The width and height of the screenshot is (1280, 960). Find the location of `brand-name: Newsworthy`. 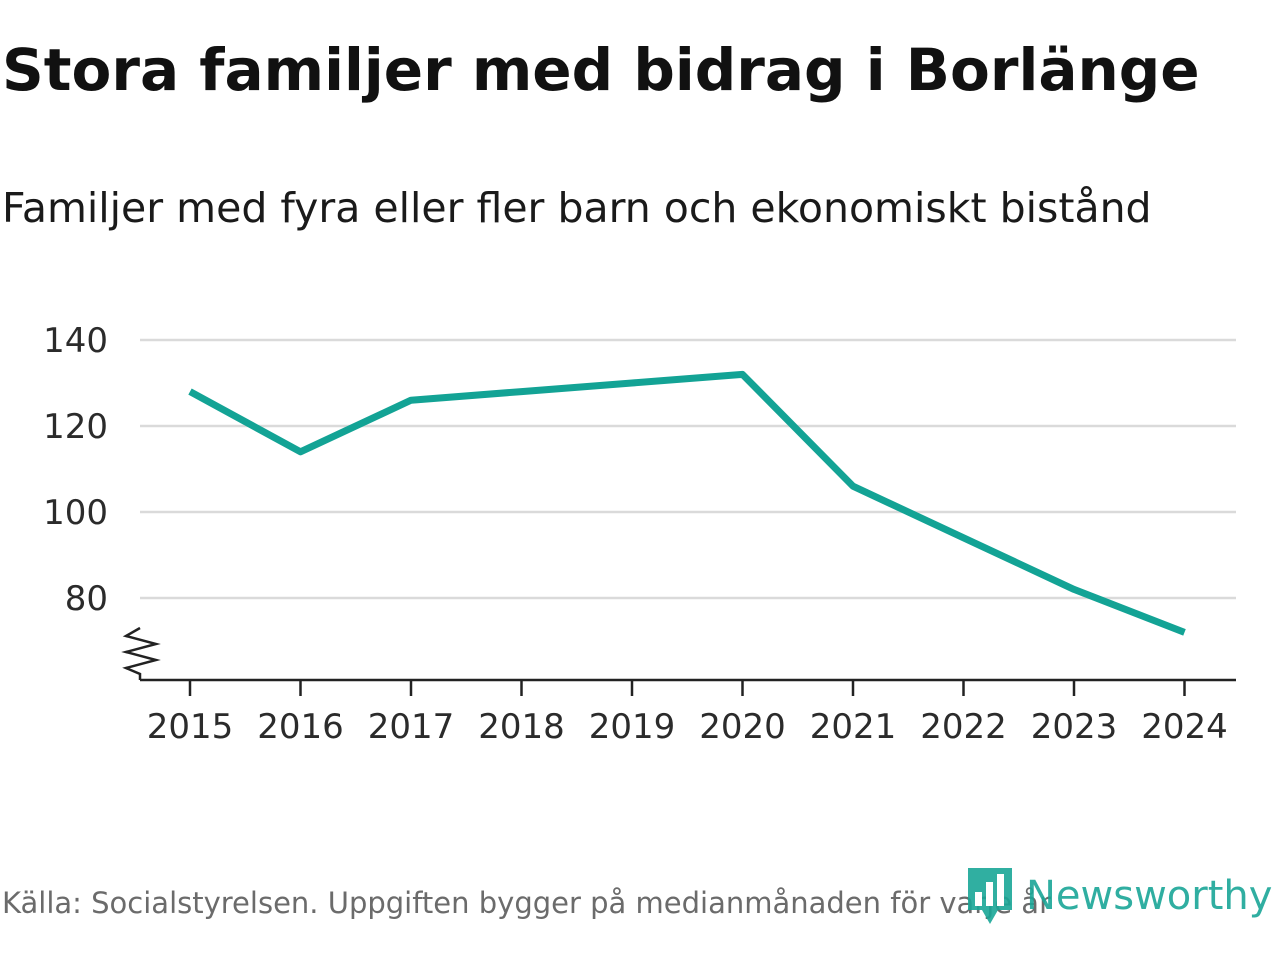

brand-name: Newsworthy is located at coordinates (1149, 896).